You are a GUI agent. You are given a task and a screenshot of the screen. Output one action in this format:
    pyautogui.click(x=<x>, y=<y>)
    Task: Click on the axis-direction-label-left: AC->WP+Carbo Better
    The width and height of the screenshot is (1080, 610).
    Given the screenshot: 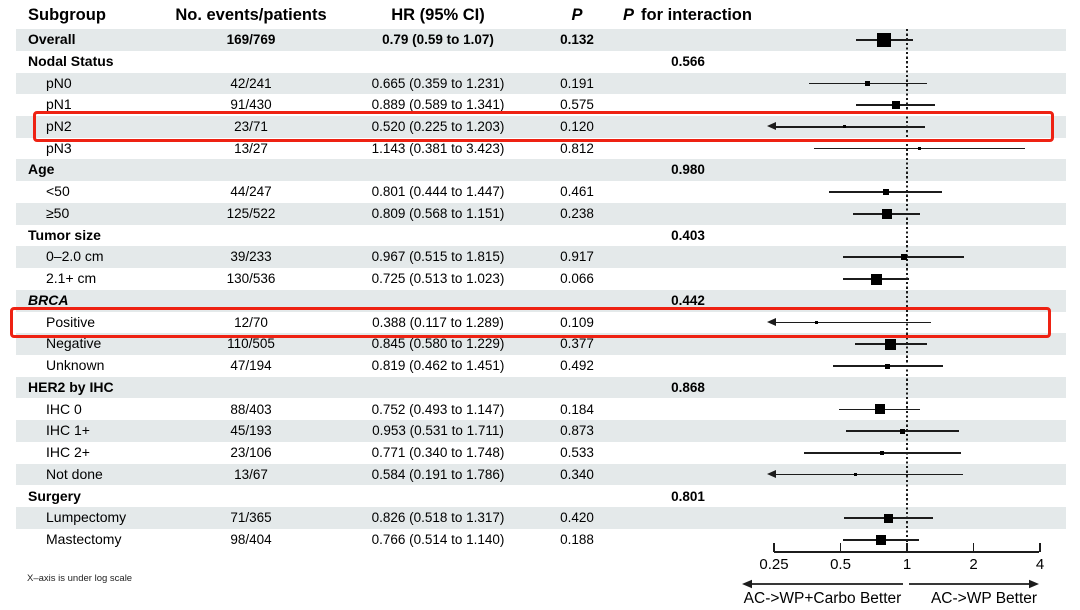 What is the action you would take?
    pyautogui.click(x=822, y=598)
    